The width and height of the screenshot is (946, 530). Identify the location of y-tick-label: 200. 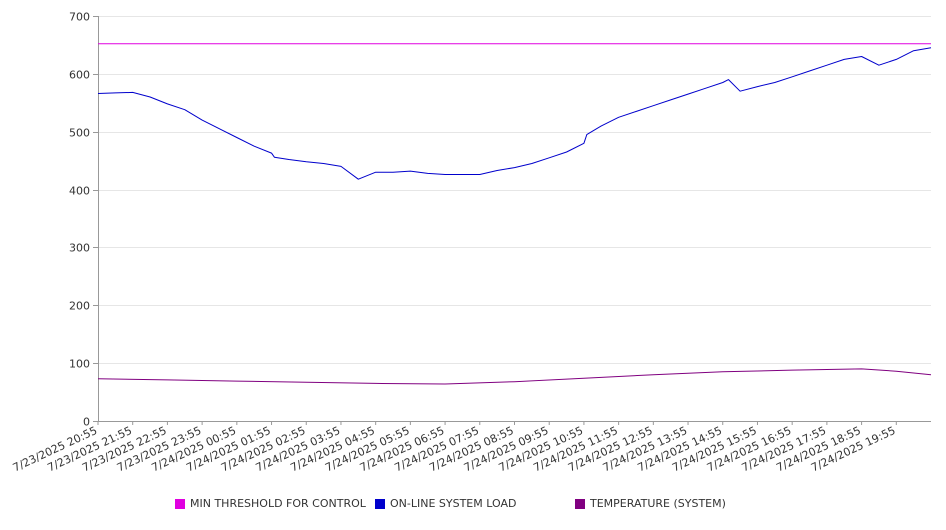
(79, 306).